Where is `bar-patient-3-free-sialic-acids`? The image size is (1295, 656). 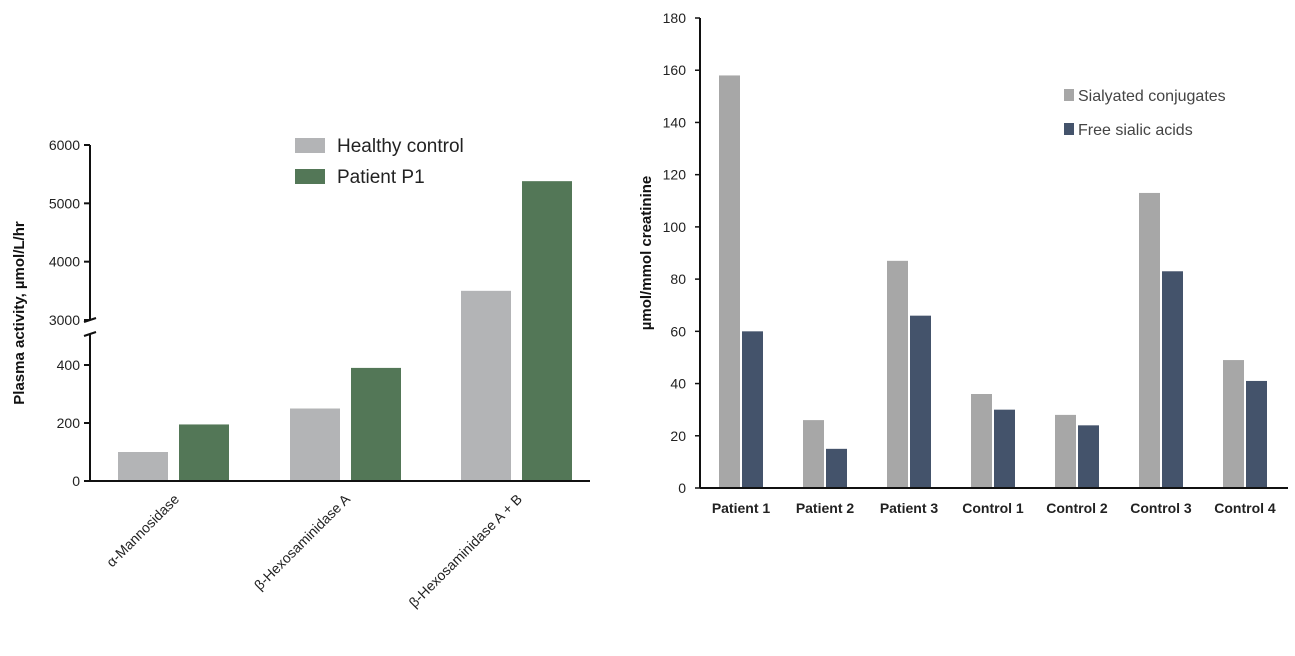
bar-patient-3-free-sialic-acids is located at coordinates (920, 401).